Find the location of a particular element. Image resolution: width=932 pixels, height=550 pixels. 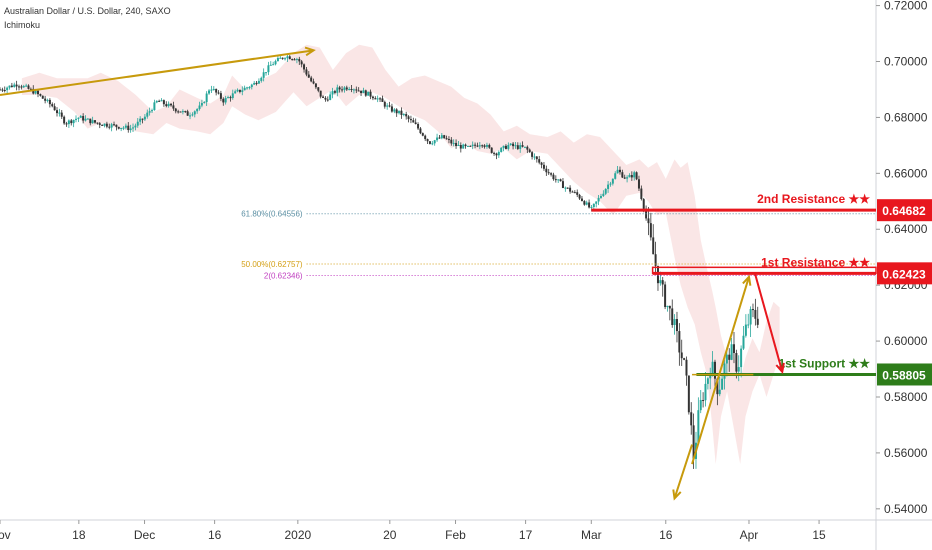

y-tick-label: 0.66000 is located at coordinates (906, 173).